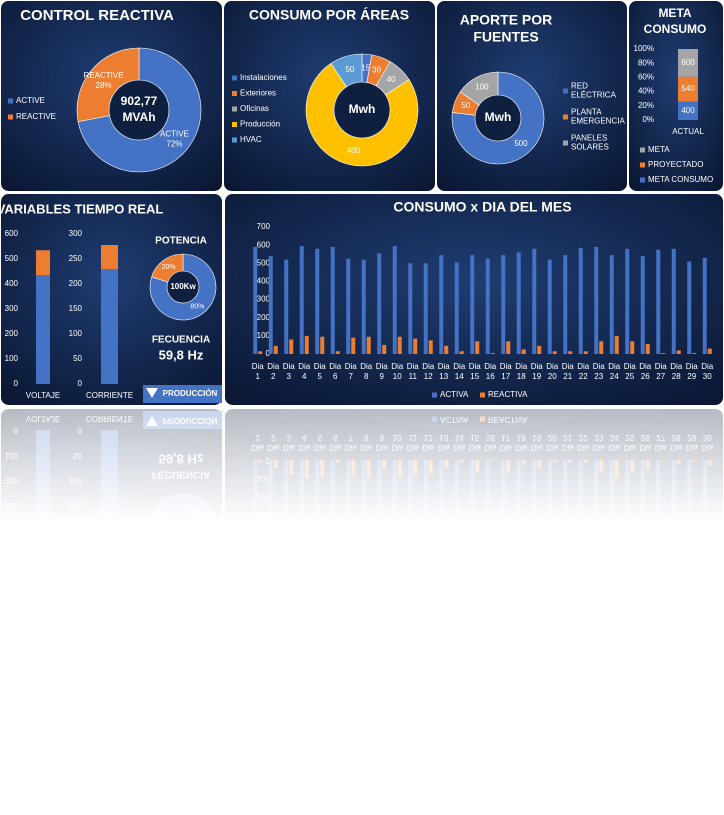 The height and width of the screenshot is (815, 724). What do you see at coordinates (366, 371) in the screenshot?
I see `x-tick-label: Dia 8` at bounding box center [366, 371].